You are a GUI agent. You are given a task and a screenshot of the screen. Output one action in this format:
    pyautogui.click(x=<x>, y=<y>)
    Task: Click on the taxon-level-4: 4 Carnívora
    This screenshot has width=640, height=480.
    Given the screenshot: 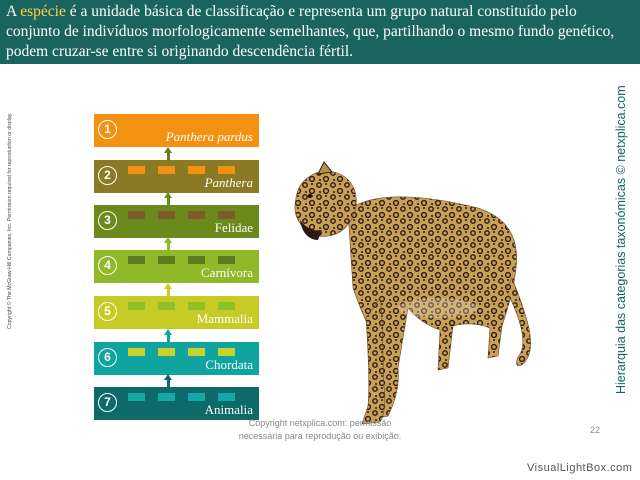 What is the action you would take?
    pyautogui.click(x=176, y=266)
    